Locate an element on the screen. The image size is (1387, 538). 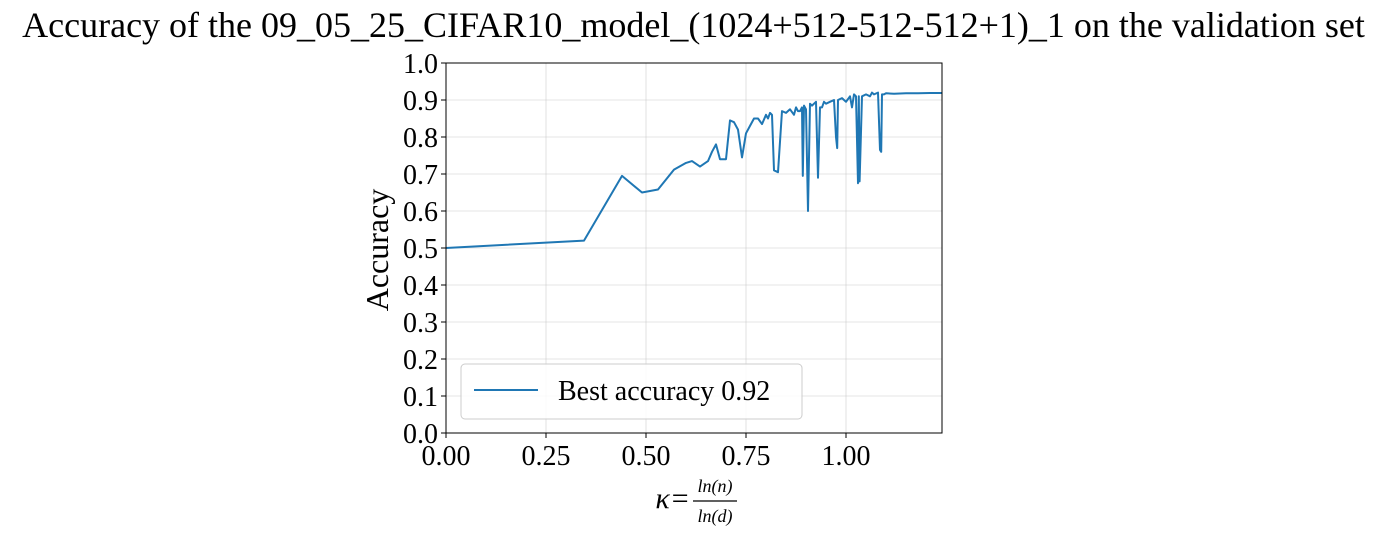
y-tick-label: 0.3 is located at coordinates (420, 323).